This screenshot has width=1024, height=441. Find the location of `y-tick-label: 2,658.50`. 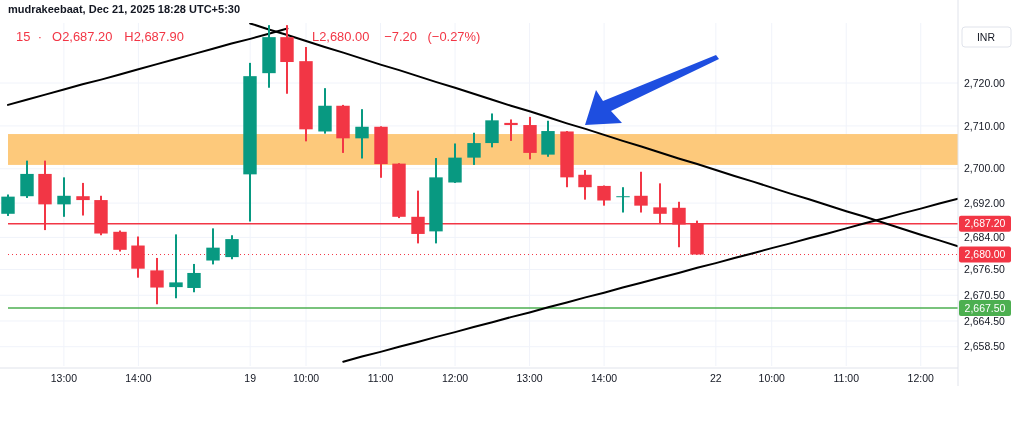

y-tick-label: 2,658.50 is located at coordinates (985, 346).